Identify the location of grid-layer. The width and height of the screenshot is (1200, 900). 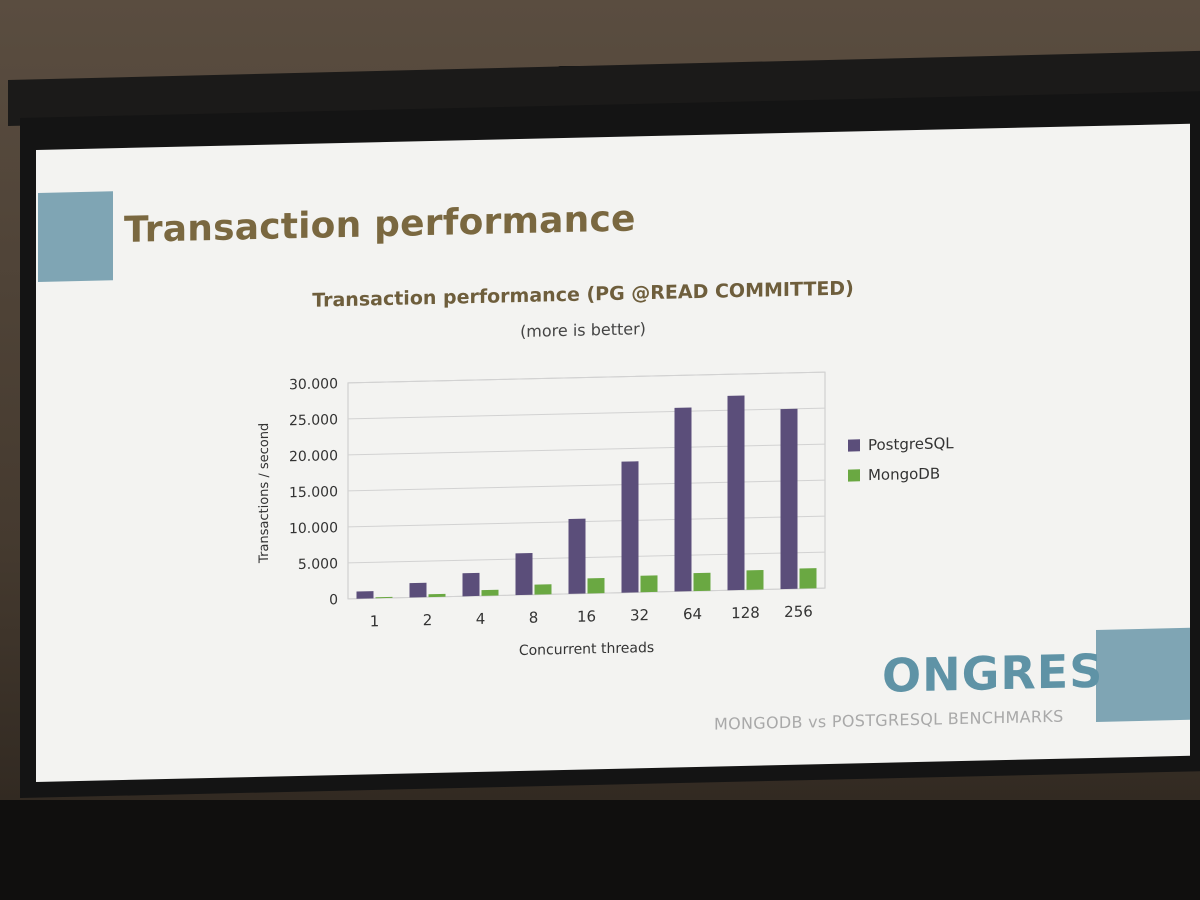
(586, 485).